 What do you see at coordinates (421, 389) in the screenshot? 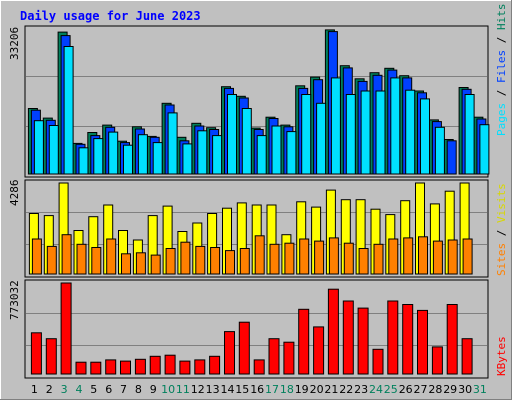
I see `day-label-27: 27` at bounding box center [421, 389].